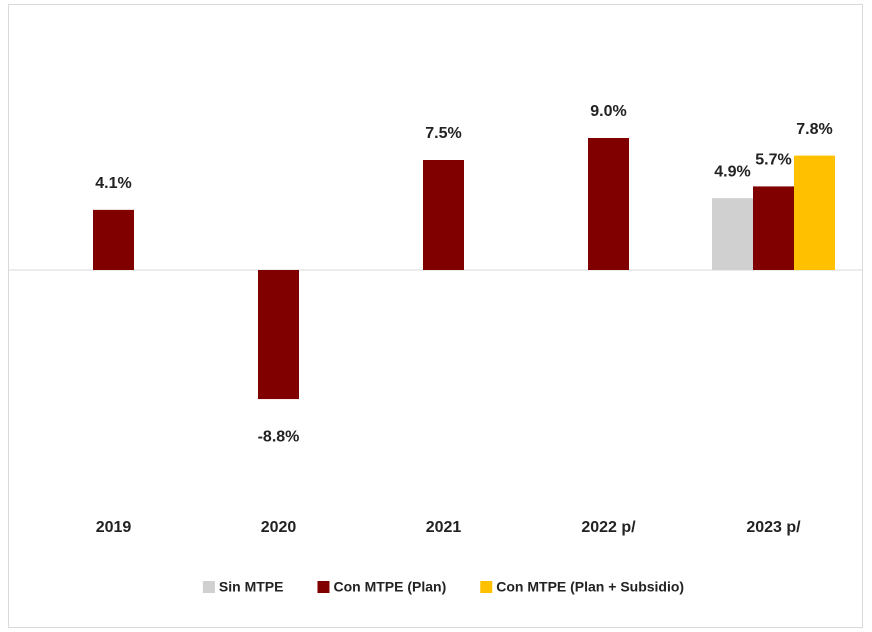  I want to click on x-tick-label: 2022 p/, so click(608, 527).